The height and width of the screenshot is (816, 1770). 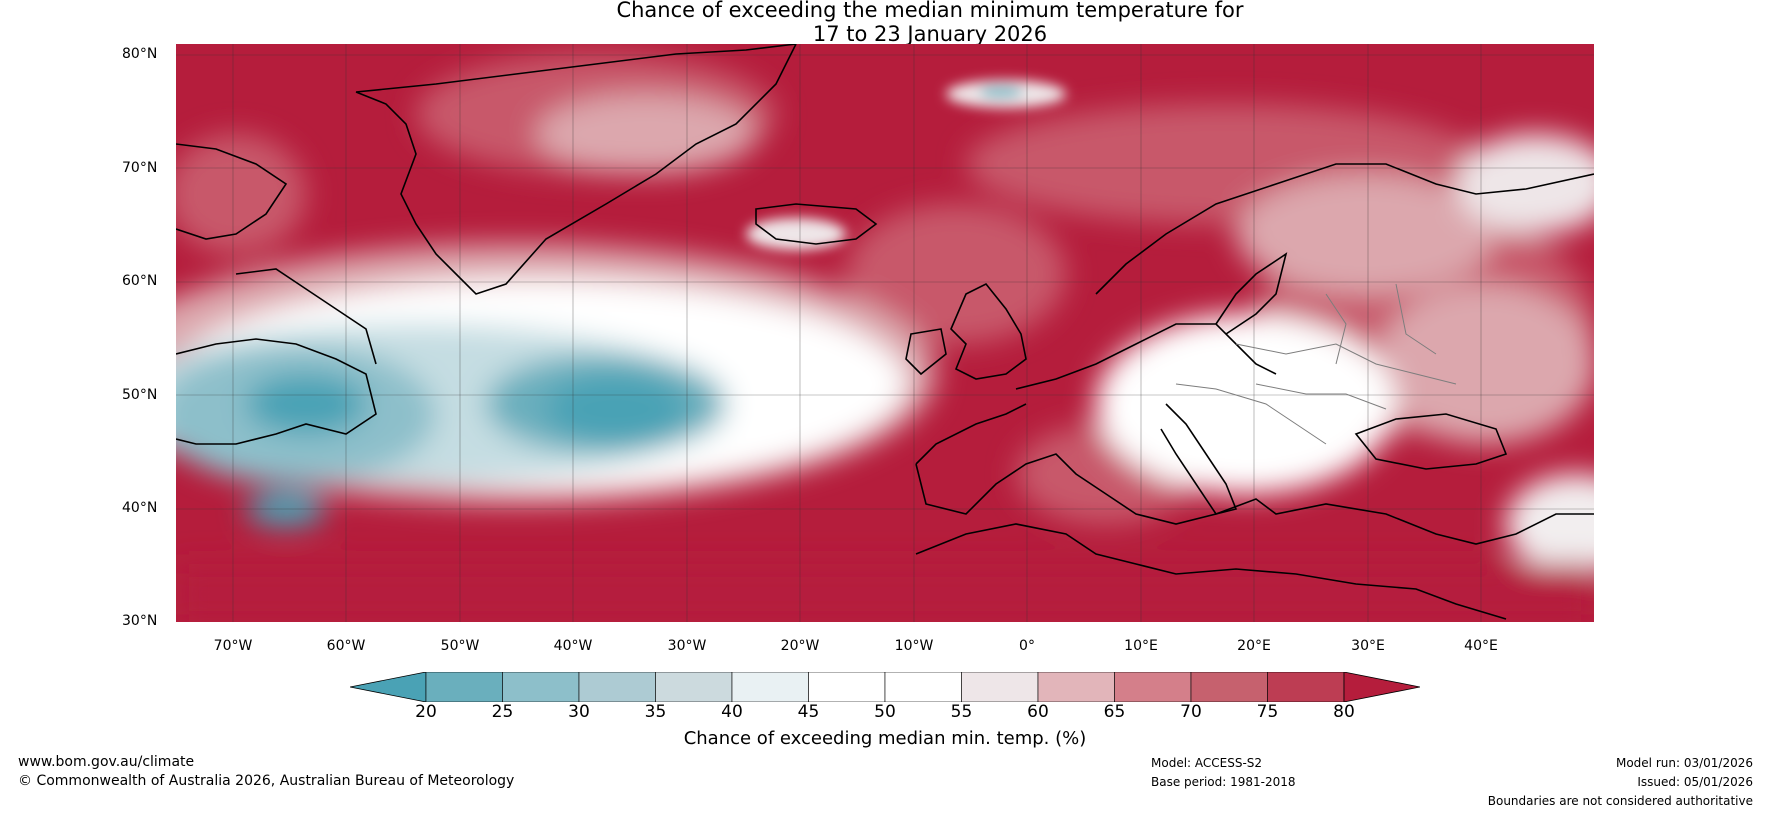 What do you see at coordinates (687, 646) in the screenshot?
I see `lon-label-30w: 30°W` at bounding box center [687, 646].